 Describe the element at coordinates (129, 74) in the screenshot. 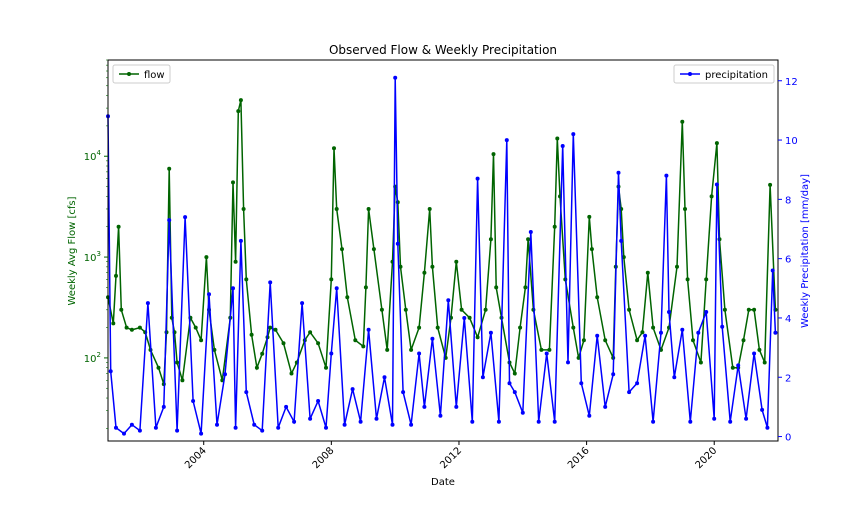

I see `flow-legend-marker` at that location.